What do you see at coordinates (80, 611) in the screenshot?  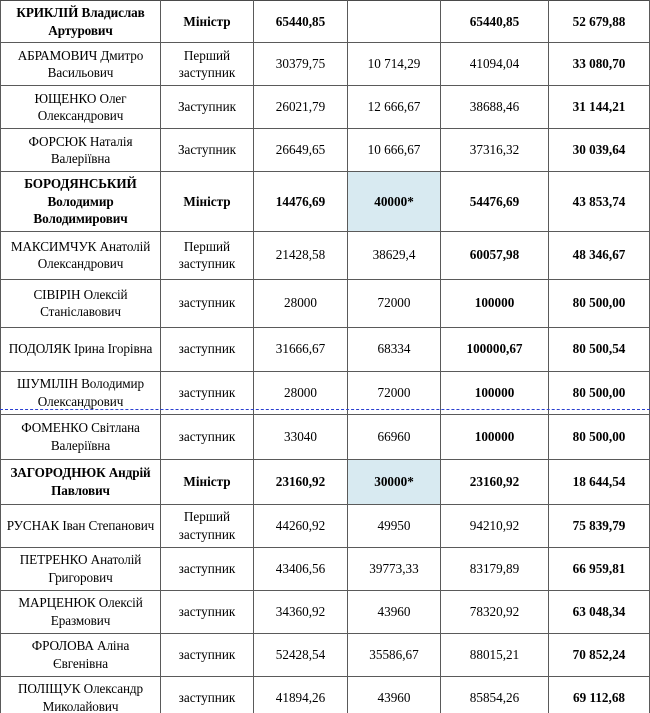 I see `cell-name: МАРЦЕНЮК Олексій Еразмович` at bounding box center [80, 611].